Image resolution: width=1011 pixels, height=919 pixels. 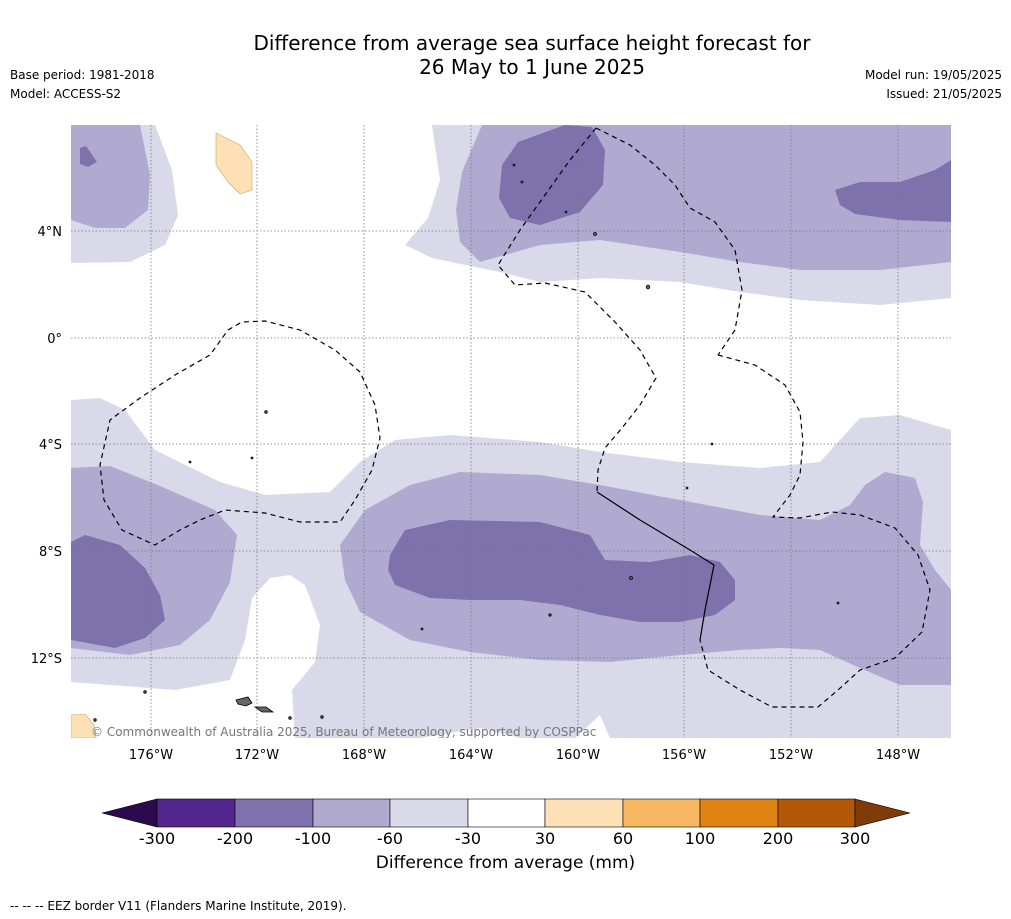 What do you see at coordinates (257, 755) in the screenshot?
I see `lon-label-172w: 172°W` at bounding box center [257, 755].